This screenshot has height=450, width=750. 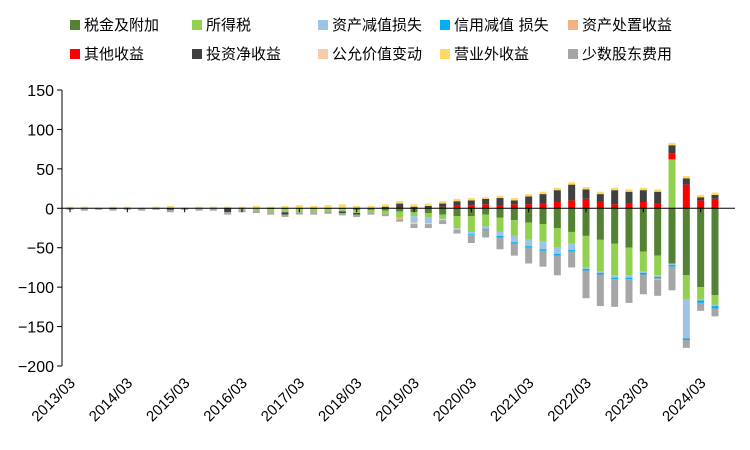 What do you see at coordinates (53, 400) in the screenshot?
I see `x-tick-label: 2013/03` at bounding box center [53, 400].